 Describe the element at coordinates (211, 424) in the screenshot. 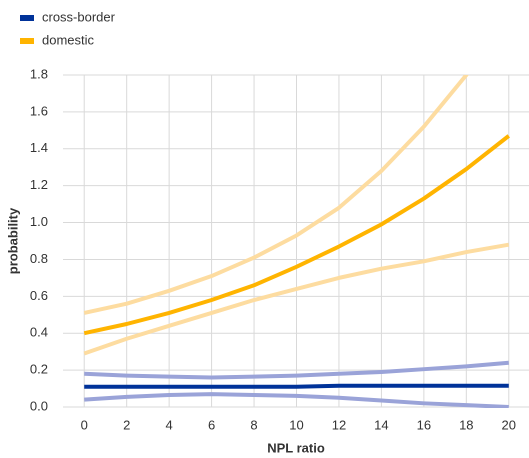

I see `x-tick-label: 6` at that location.